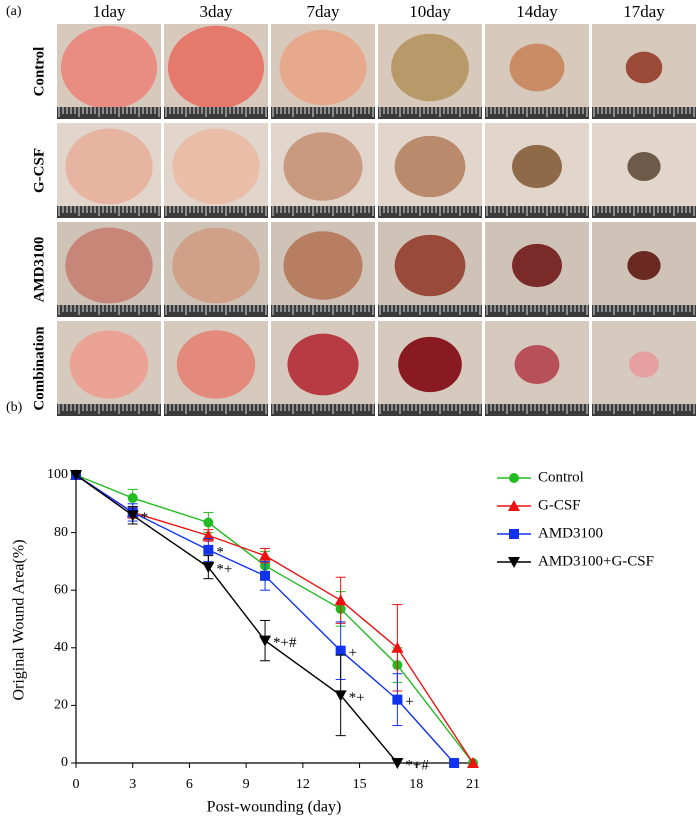  I want to click on column-header: 14day, so click(537, 11).